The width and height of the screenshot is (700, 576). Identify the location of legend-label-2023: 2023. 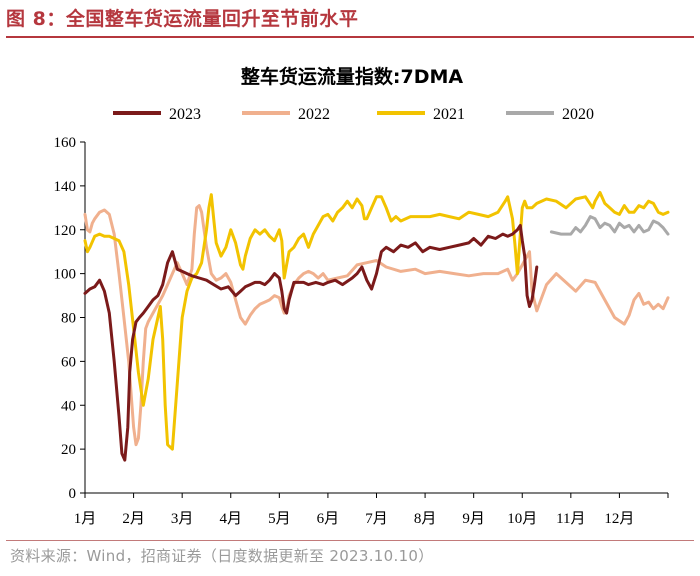
(185, 114).